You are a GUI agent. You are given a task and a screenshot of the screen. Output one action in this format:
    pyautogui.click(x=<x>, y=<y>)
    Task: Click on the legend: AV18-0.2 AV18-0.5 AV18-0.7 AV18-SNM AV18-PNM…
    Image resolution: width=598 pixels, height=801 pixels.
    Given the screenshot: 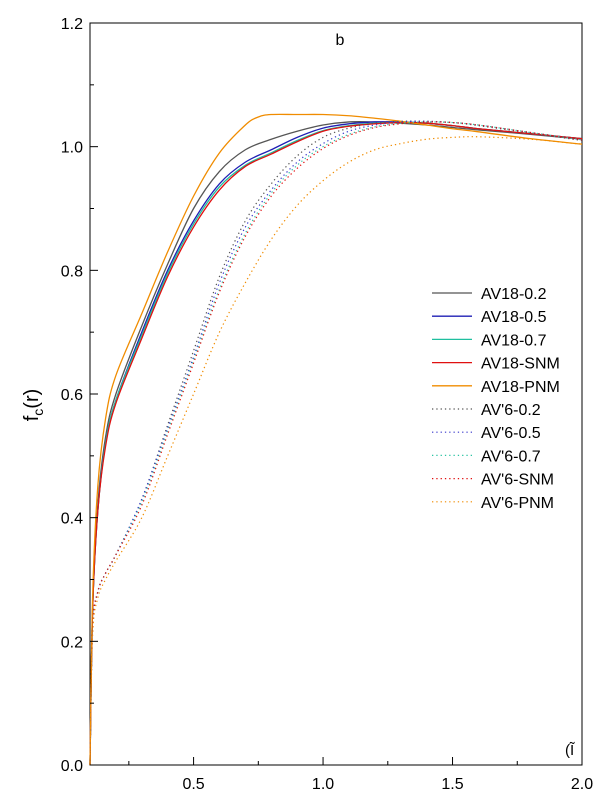 What is the action you would take?
    pyautogui.click(x=496, y=399)
    